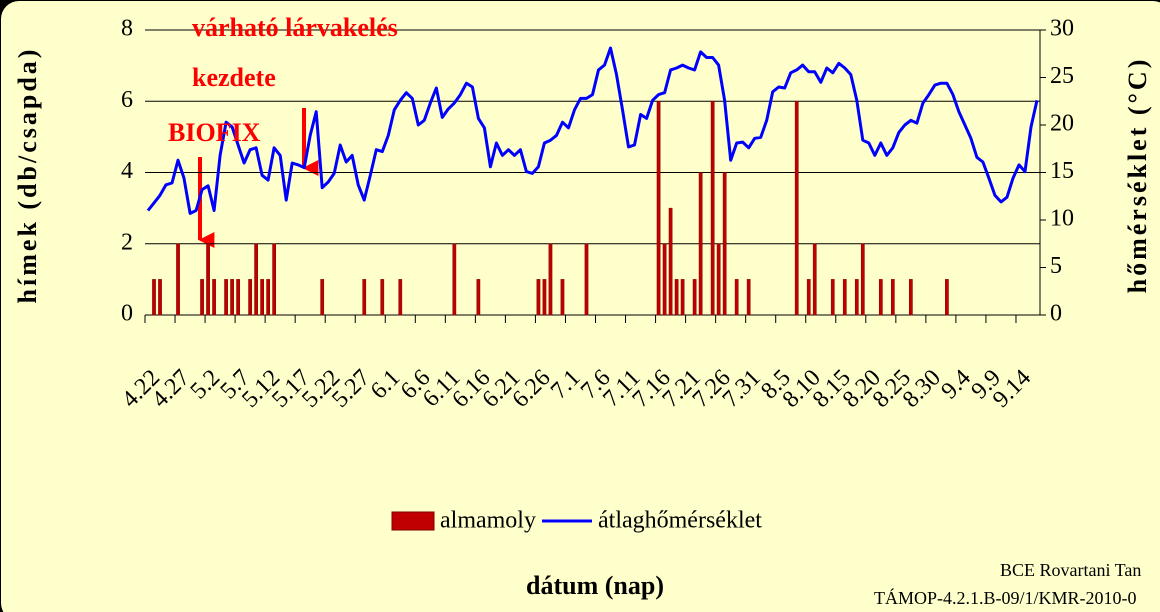 The image size is (1160, 612). I want to click on y2-tick-label: 5, so click(1056, 266).